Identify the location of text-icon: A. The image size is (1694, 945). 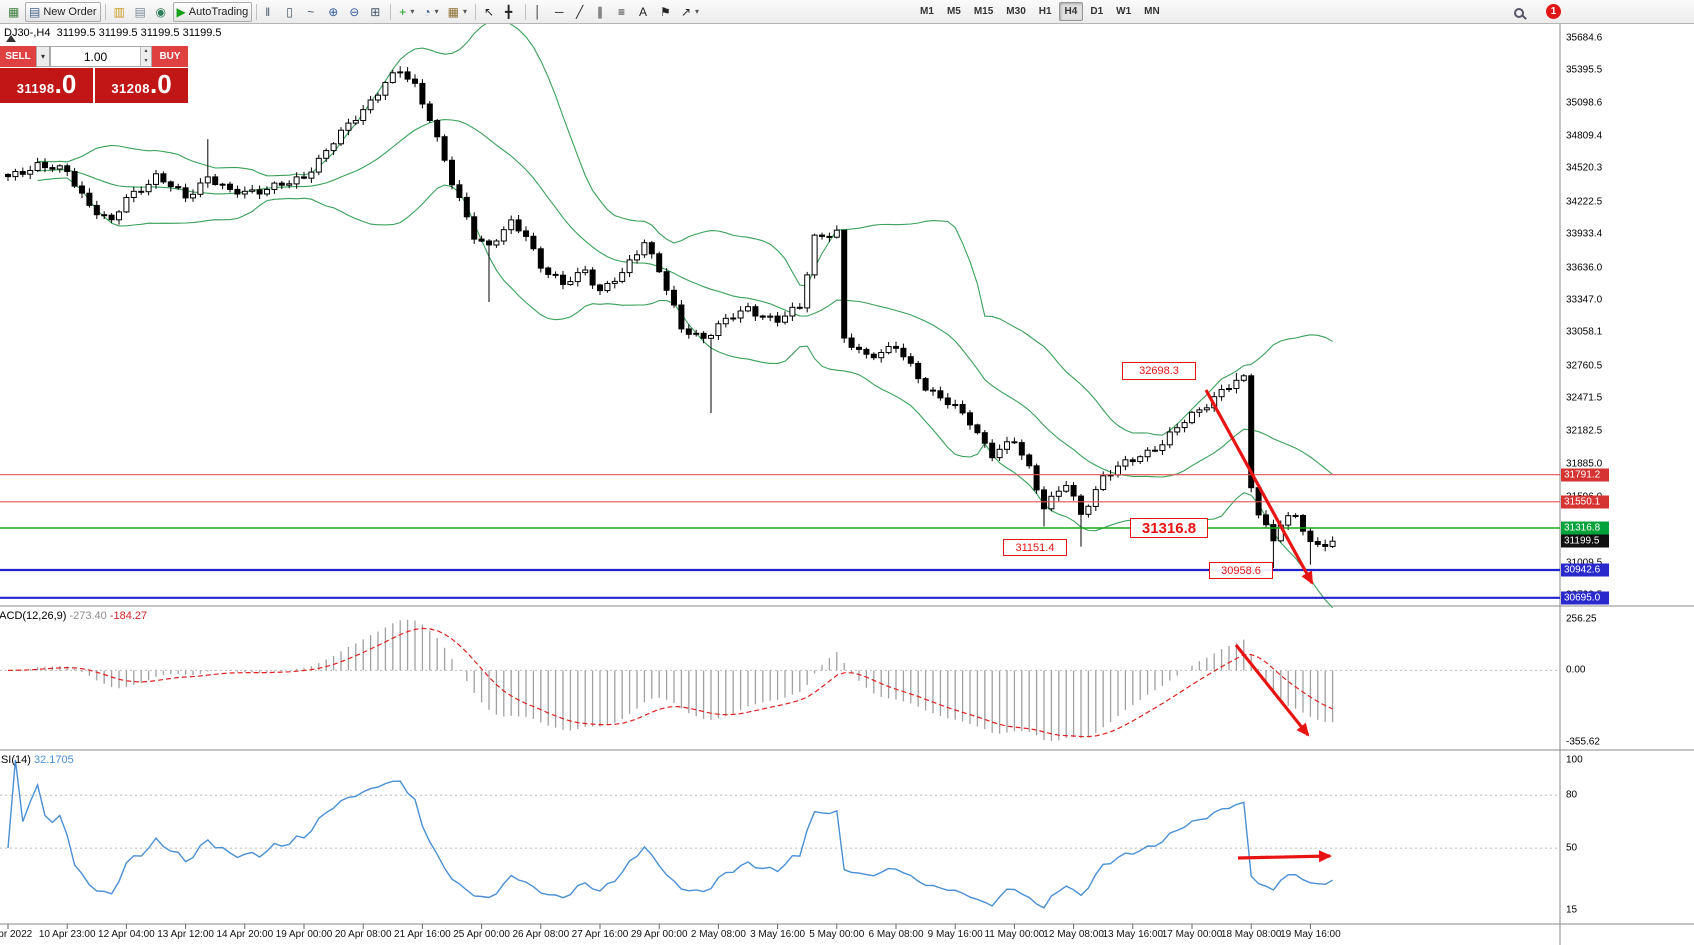
(645, 12).